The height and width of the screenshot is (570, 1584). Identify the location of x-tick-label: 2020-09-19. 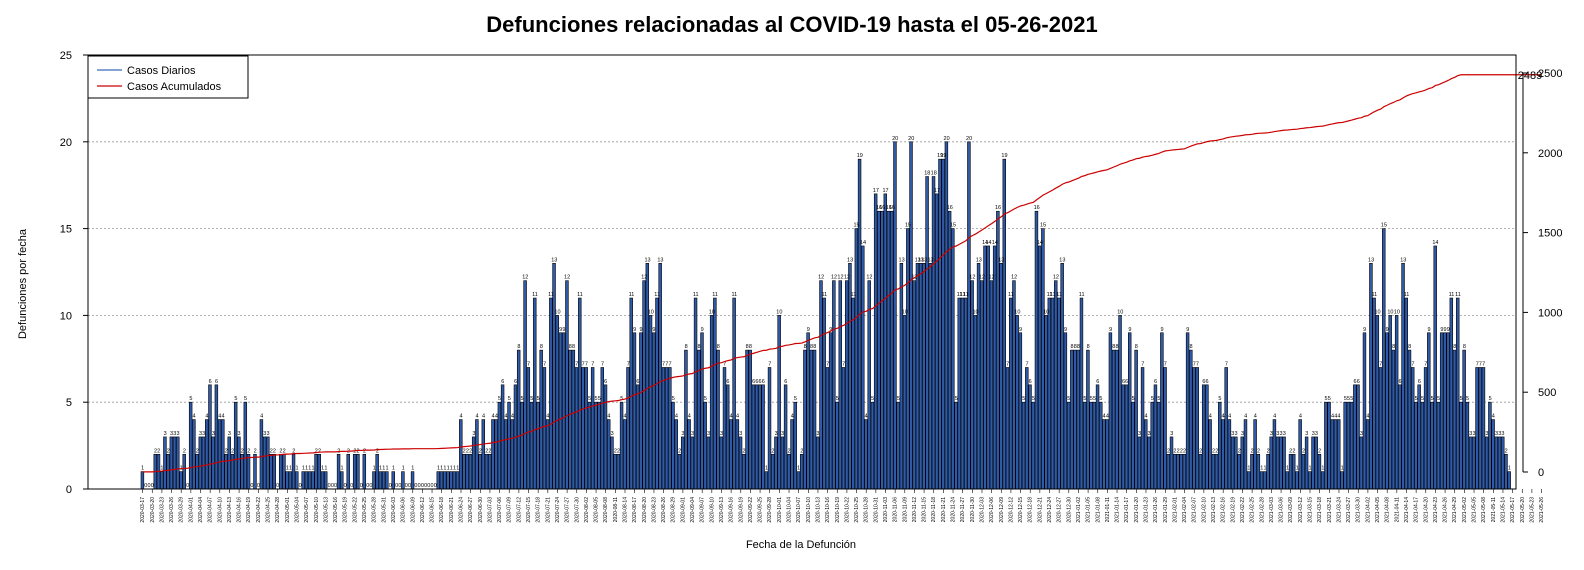
(741, 510).